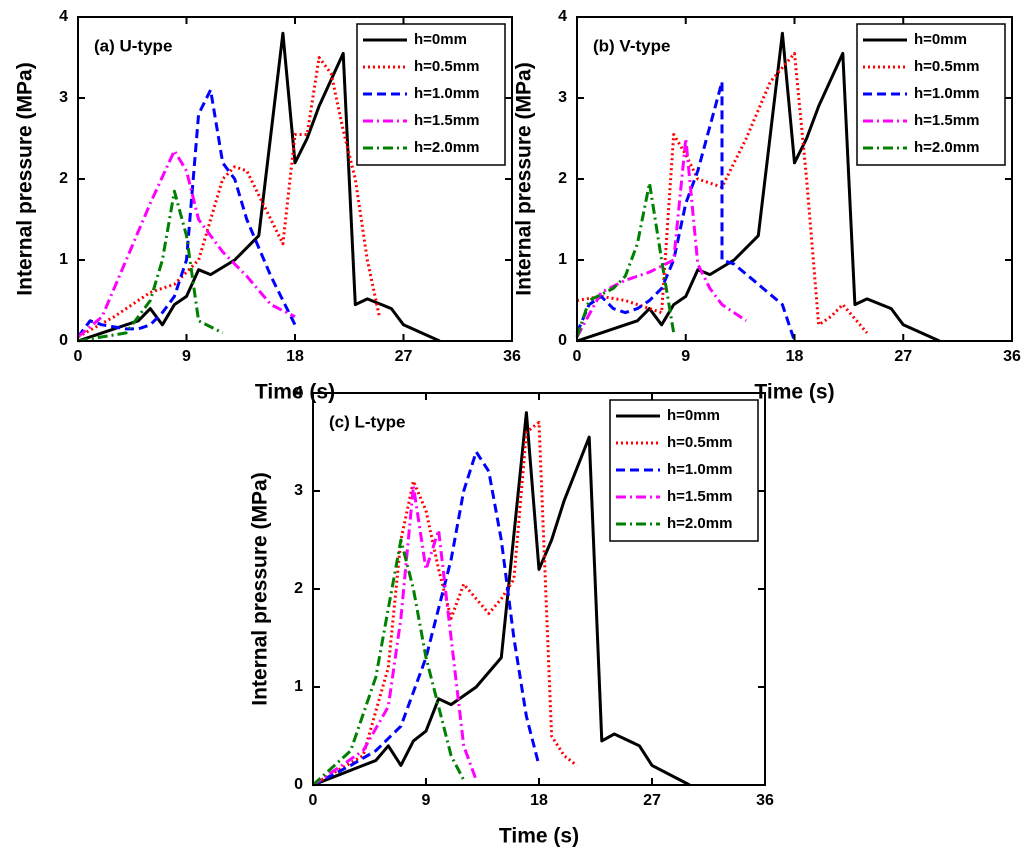  What do you see at coordinates (631, 45) in the screenshot?
I see `panel-title: (b) V-type` at bounding box center [631, 45].